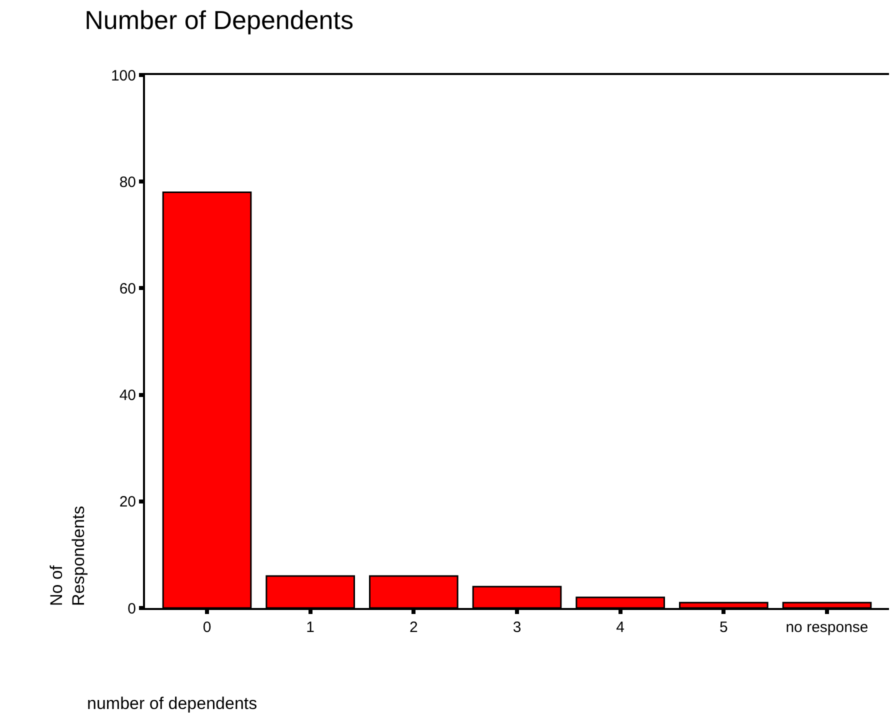  What do you see at coordinates (207, 627) in the screenshot?
I see `x-tick-label: 0` at bounding box center [207, 627].